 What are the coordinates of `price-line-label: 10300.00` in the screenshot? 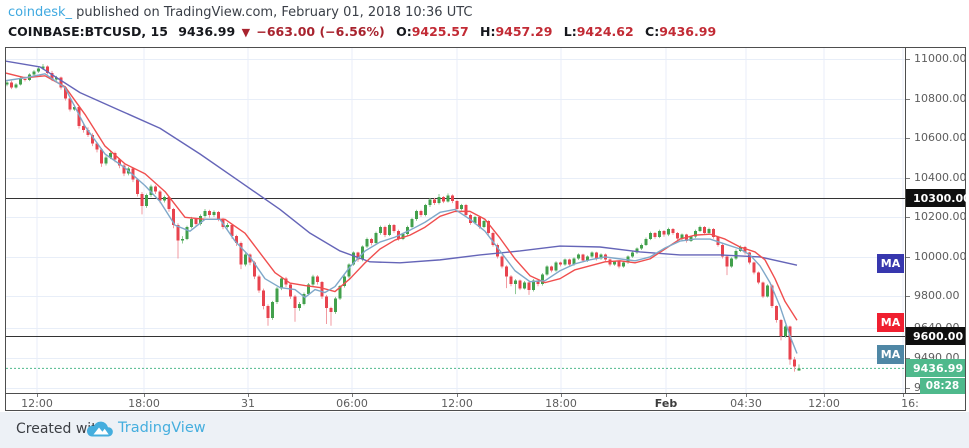 It's located at (937, 198).